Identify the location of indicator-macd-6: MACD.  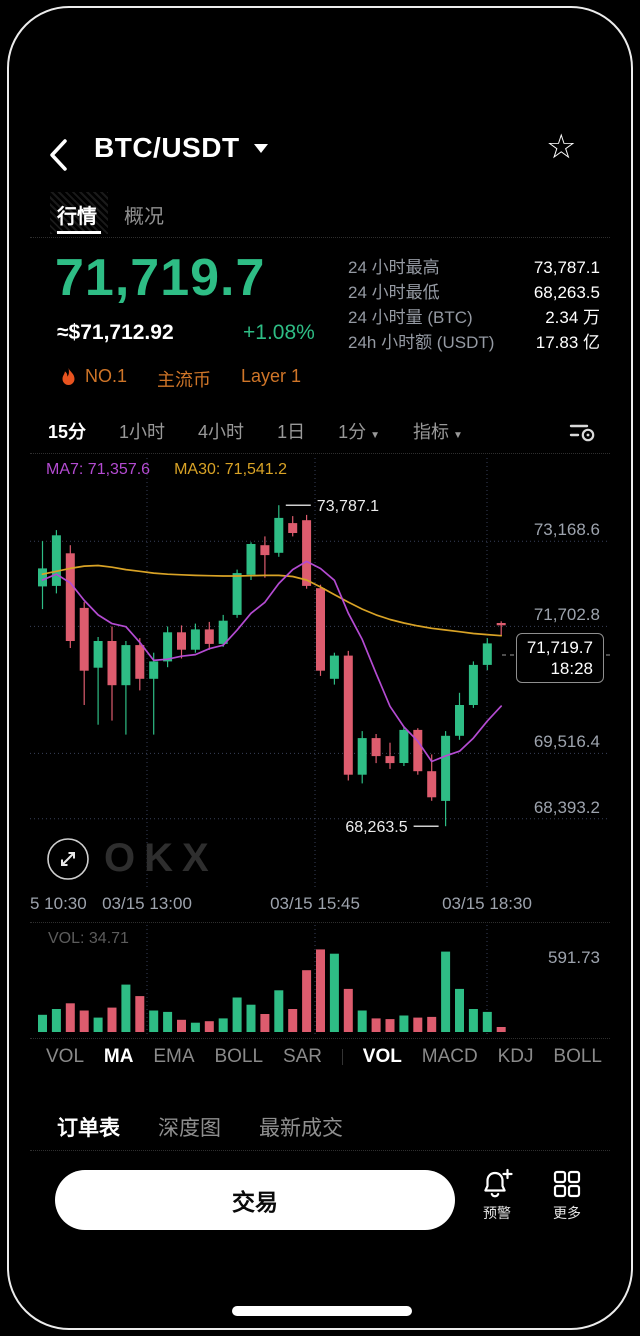
(449, 1056).